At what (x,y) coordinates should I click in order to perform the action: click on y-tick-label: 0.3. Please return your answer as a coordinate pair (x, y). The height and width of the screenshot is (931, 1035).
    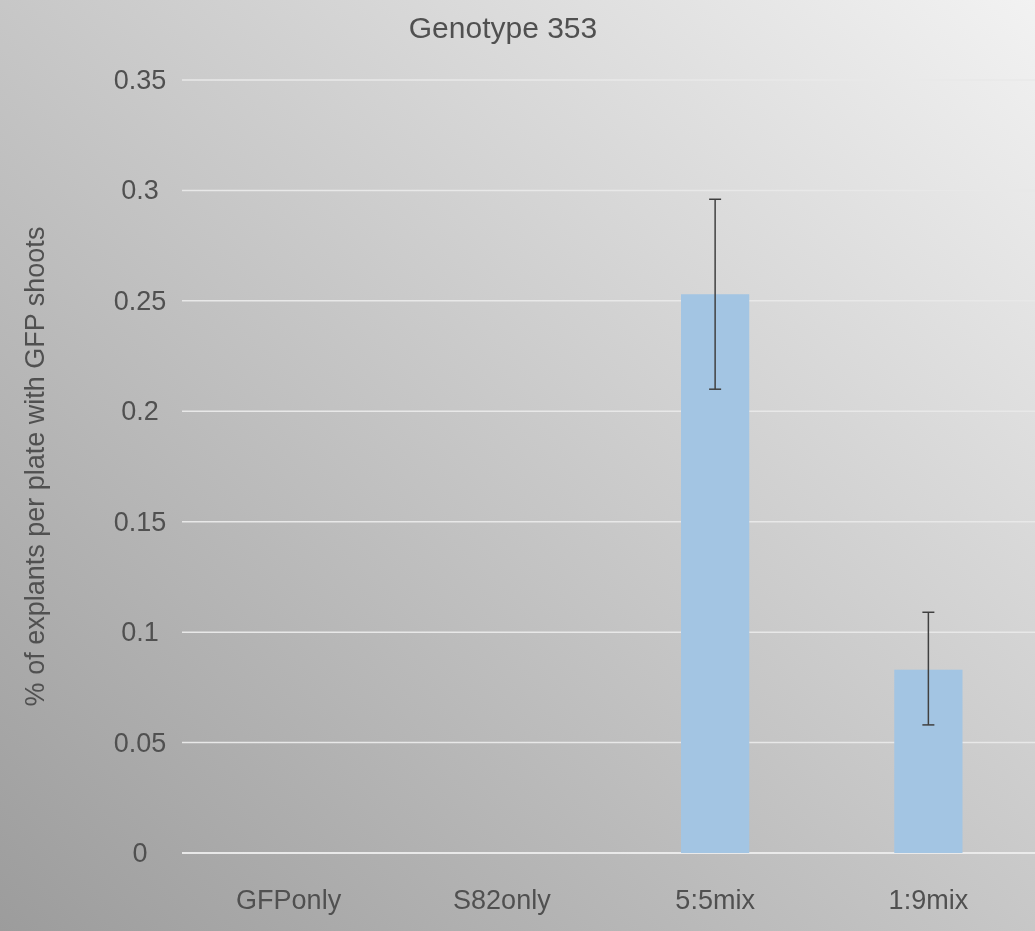
    Looking at the image, I should click on (140, 190).